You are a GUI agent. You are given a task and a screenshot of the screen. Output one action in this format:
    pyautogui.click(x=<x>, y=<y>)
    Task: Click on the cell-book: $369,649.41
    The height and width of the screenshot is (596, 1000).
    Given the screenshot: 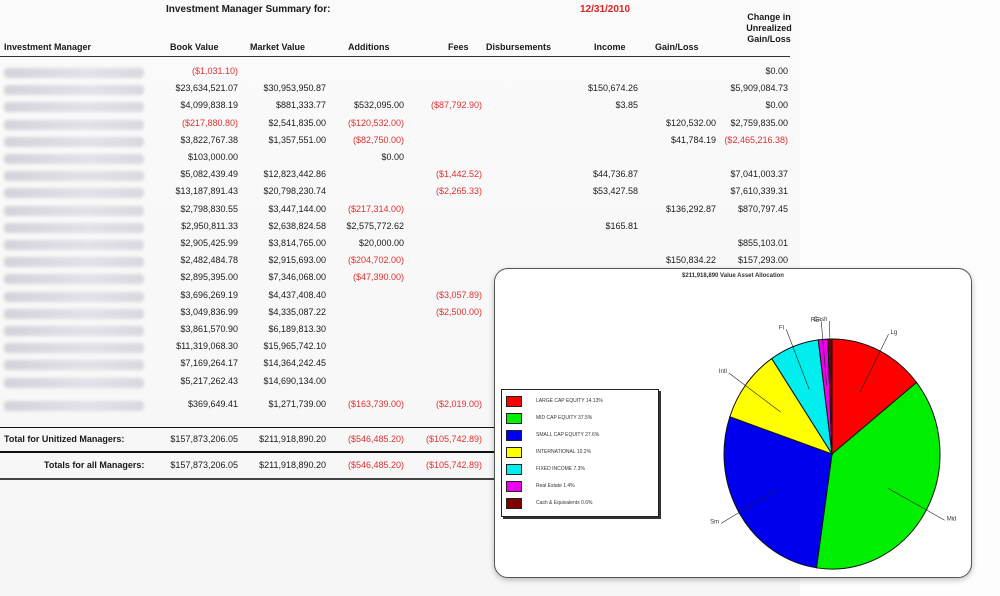 What is the action you would take?
    pyautogui.click(x=212, y=403)
    